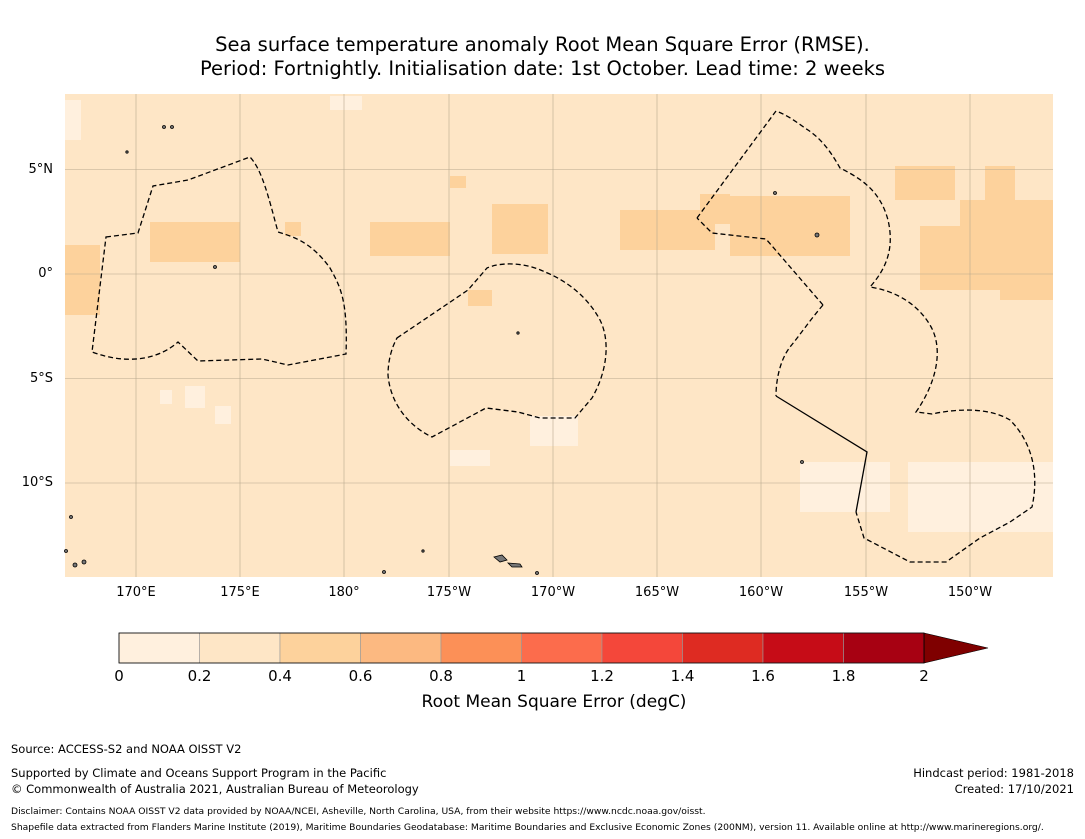 The width and height of the screenshot is (1085, 839). Describe the element at coordinates (360, 676) in the screenshot. I see `colorbar-tick-label: 0.6` at that location.